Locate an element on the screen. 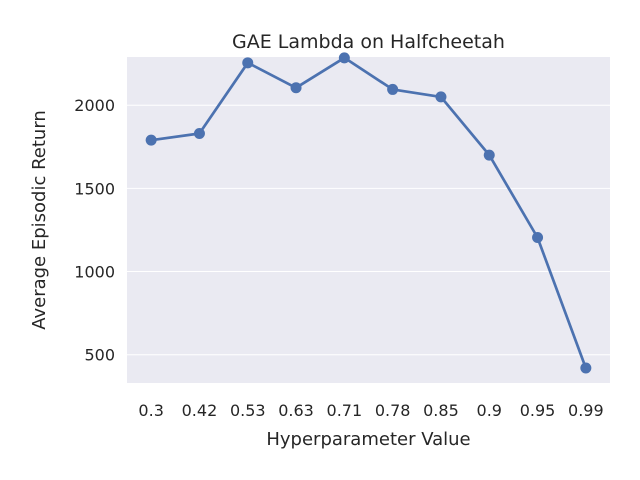 This screenshot has height=480, width=640. y-tick-label: 1500 is located at coordinates (94, 188).